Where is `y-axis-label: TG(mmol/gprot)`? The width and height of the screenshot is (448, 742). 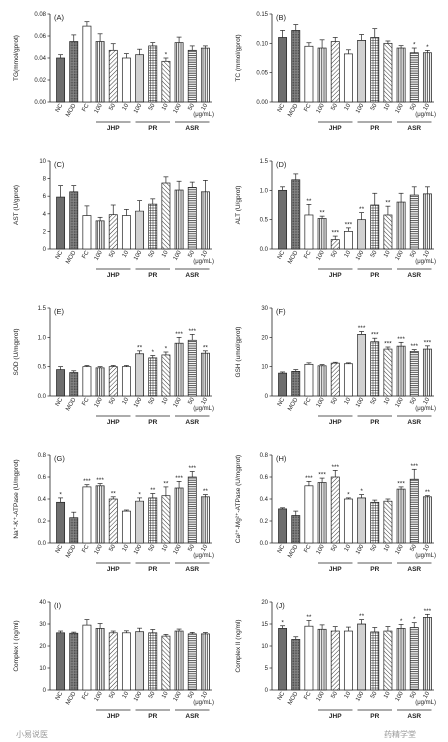
y-axis-label: TG(mmol/gprot) is located at coordinates (16, 58).